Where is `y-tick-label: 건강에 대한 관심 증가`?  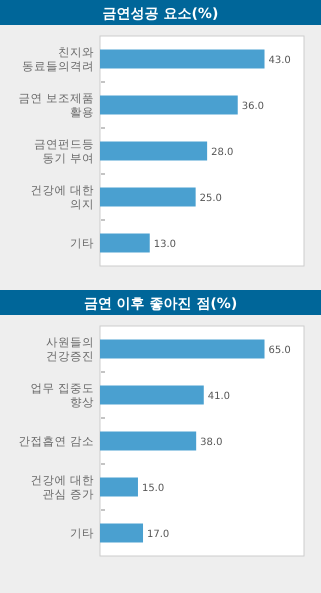
y-tick-label: 건강에 대한 관심 증가 is located at coordinates (62, 487).